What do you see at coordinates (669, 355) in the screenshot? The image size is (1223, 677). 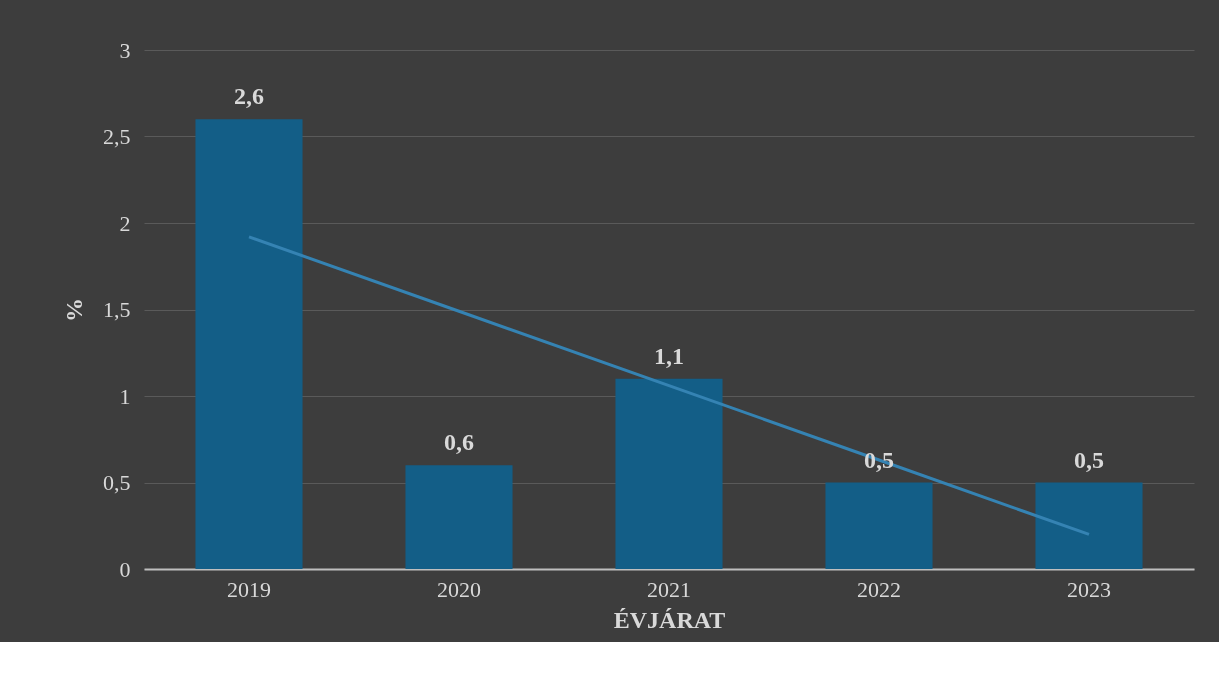 I see `data-label: 1,1` at bounding box center [669, 355].